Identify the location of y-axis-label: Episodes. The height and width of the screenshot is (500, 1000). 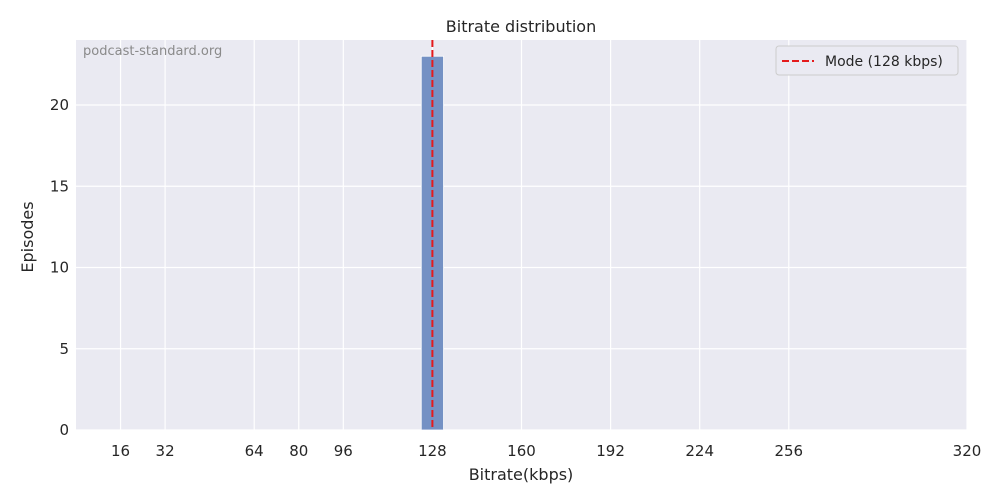
(27, 236).